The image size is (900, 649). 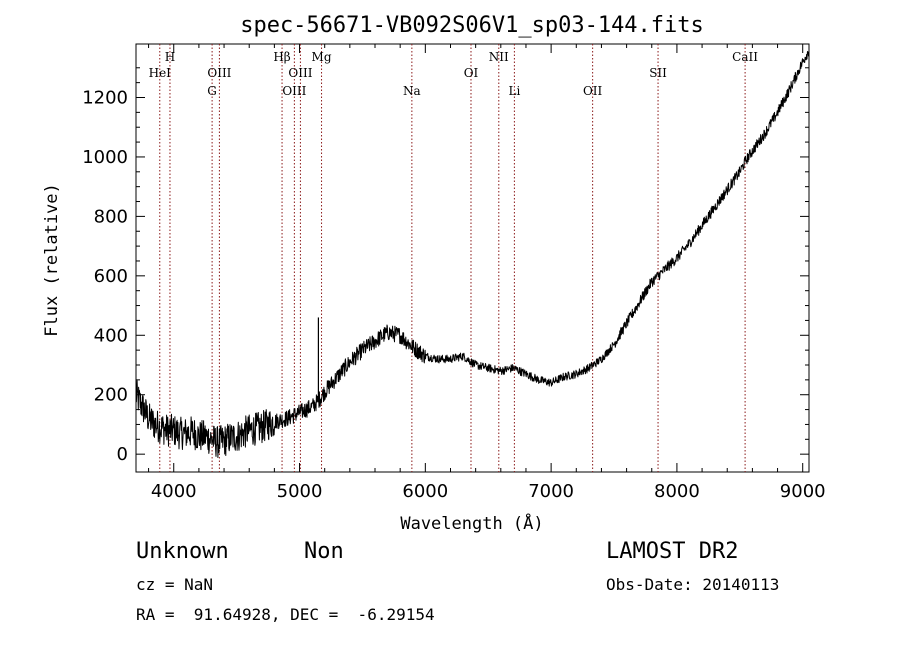 I want to click on y-tick-label: 600, so click(x=111, y=276).